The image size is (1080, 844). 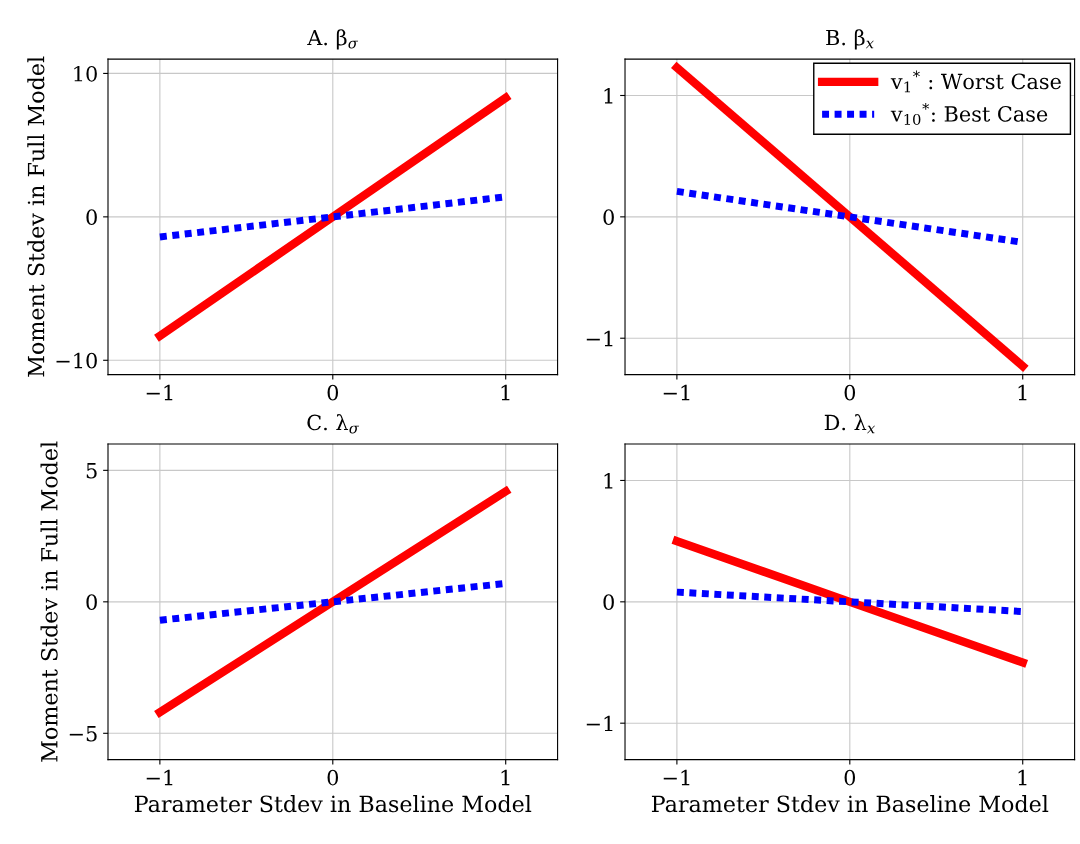 I want to click on legend-label: v$_{1}$$^{*}$ : Worst Case, so click(x=975, y=81).